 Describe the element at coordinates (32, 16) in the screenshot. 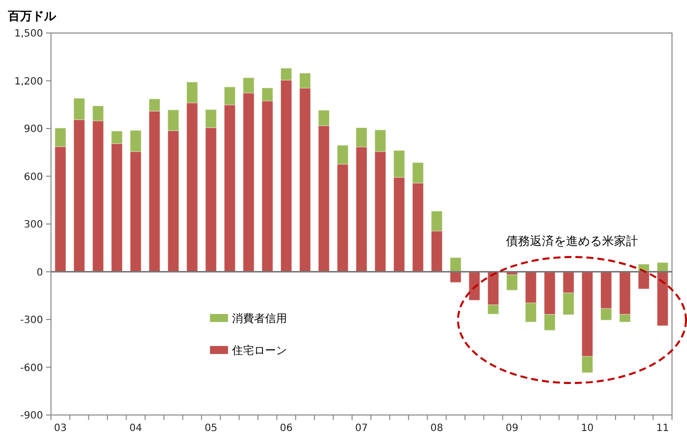

I see `y-axis-title: 百万ドル` at that location.